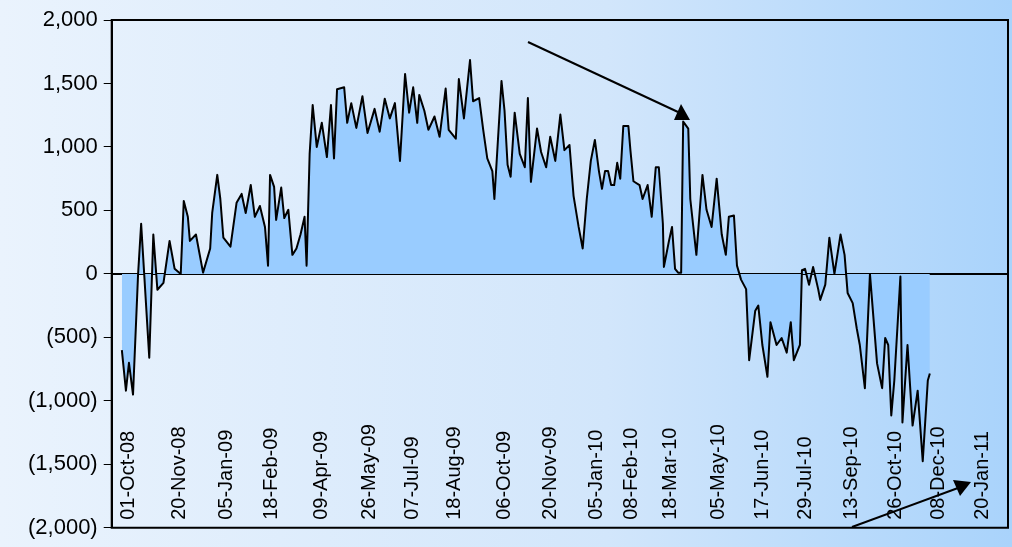  I want to click on x-tick-label: 17-Jun-10, so click(760, 474).